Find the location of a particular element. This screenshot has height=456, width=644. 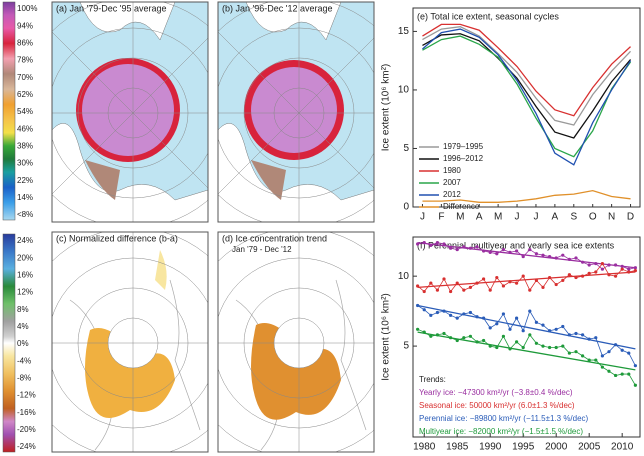

legend-label: 1980 is located at coordinates (452, 170).